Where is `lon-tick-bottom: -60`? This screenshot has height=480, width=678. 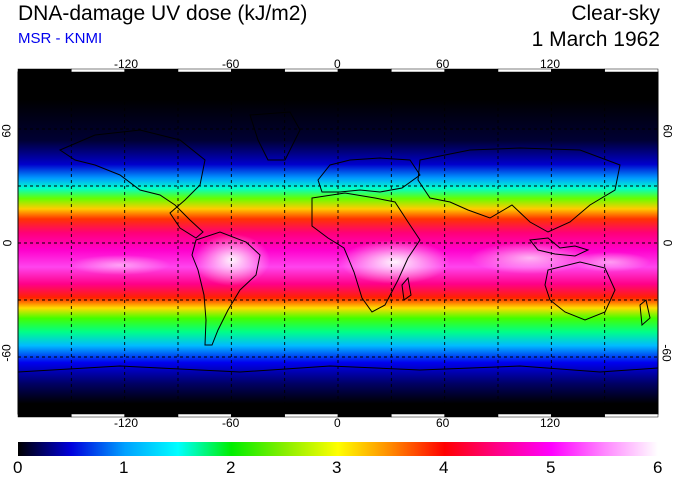
lon-tick-bottom: -60 is located at coordinates (231, 423).